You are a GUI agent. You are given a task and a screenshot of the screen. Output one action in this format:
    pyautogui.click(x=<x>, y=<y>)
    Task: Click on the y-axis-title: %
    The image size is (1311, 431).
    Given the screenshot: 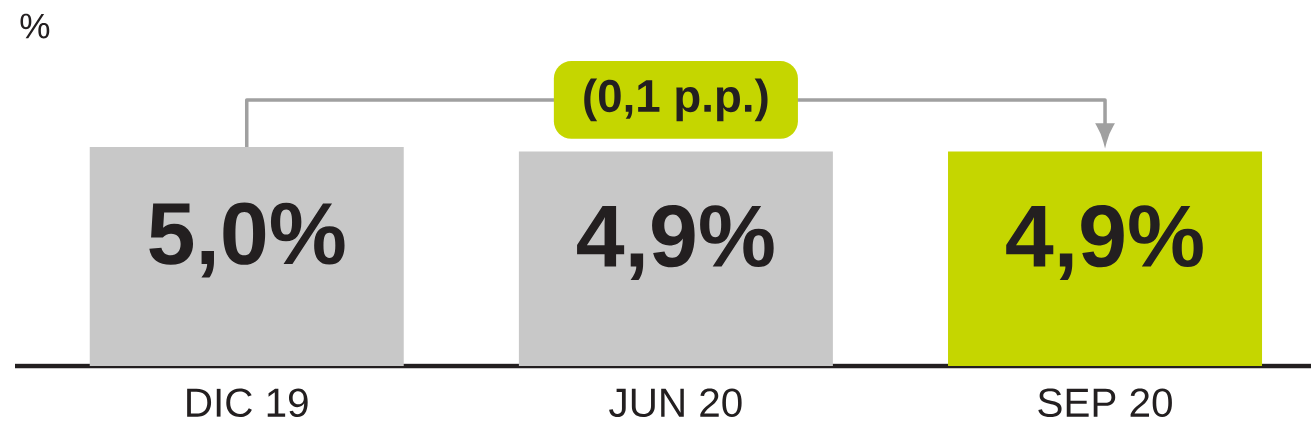 What is the action you would take?
    pyautogui.click(x=35, y=26)
    